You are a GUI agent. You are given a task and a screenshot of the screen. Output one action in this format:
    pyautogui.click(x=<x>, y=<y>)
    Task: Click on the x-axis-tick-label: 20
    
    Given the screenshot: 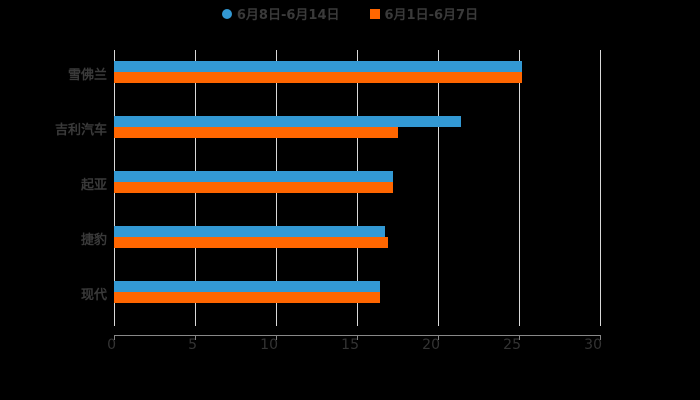 What is the action you would take?
    pyautogui.click(x=431, y=345)
    